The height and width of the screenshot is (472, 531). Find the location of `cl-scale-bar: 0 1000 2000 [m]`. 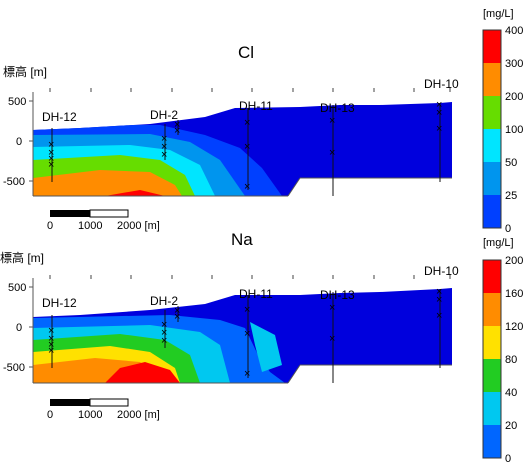

cl-scale-bar: 0 1000 2000 [m] is located at coordinates (103, 220).